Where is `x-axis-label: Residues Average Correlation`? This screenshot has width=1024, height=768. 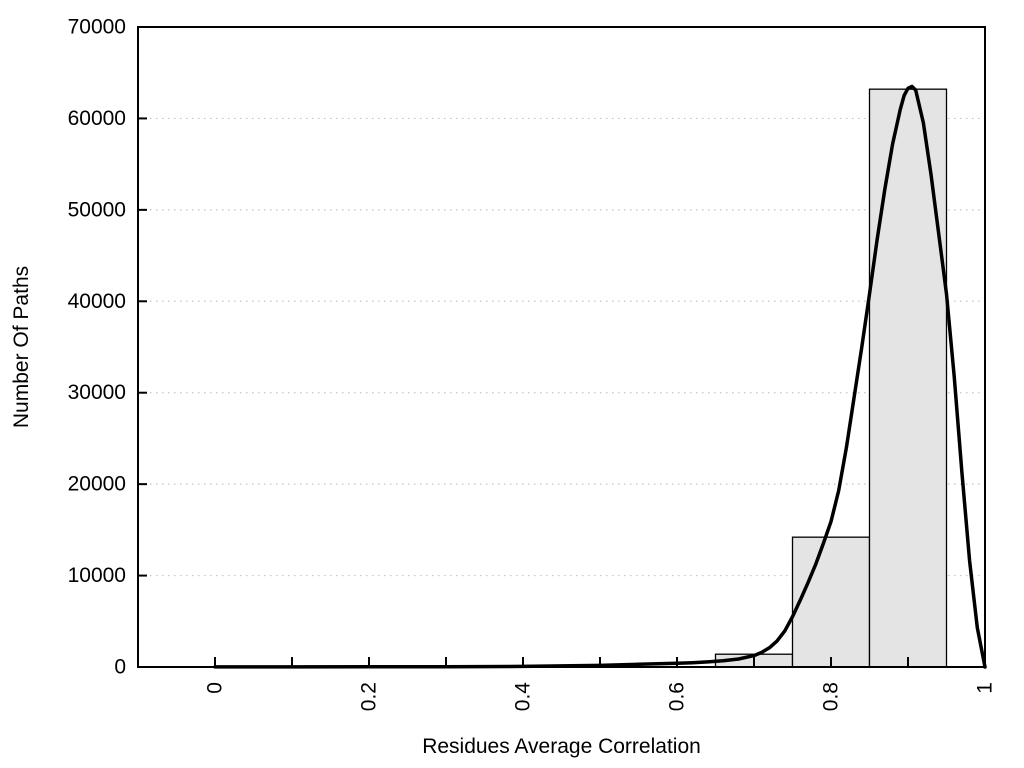
x-axis-label: Residues Average Correlation is located at coordinates (561, 746).